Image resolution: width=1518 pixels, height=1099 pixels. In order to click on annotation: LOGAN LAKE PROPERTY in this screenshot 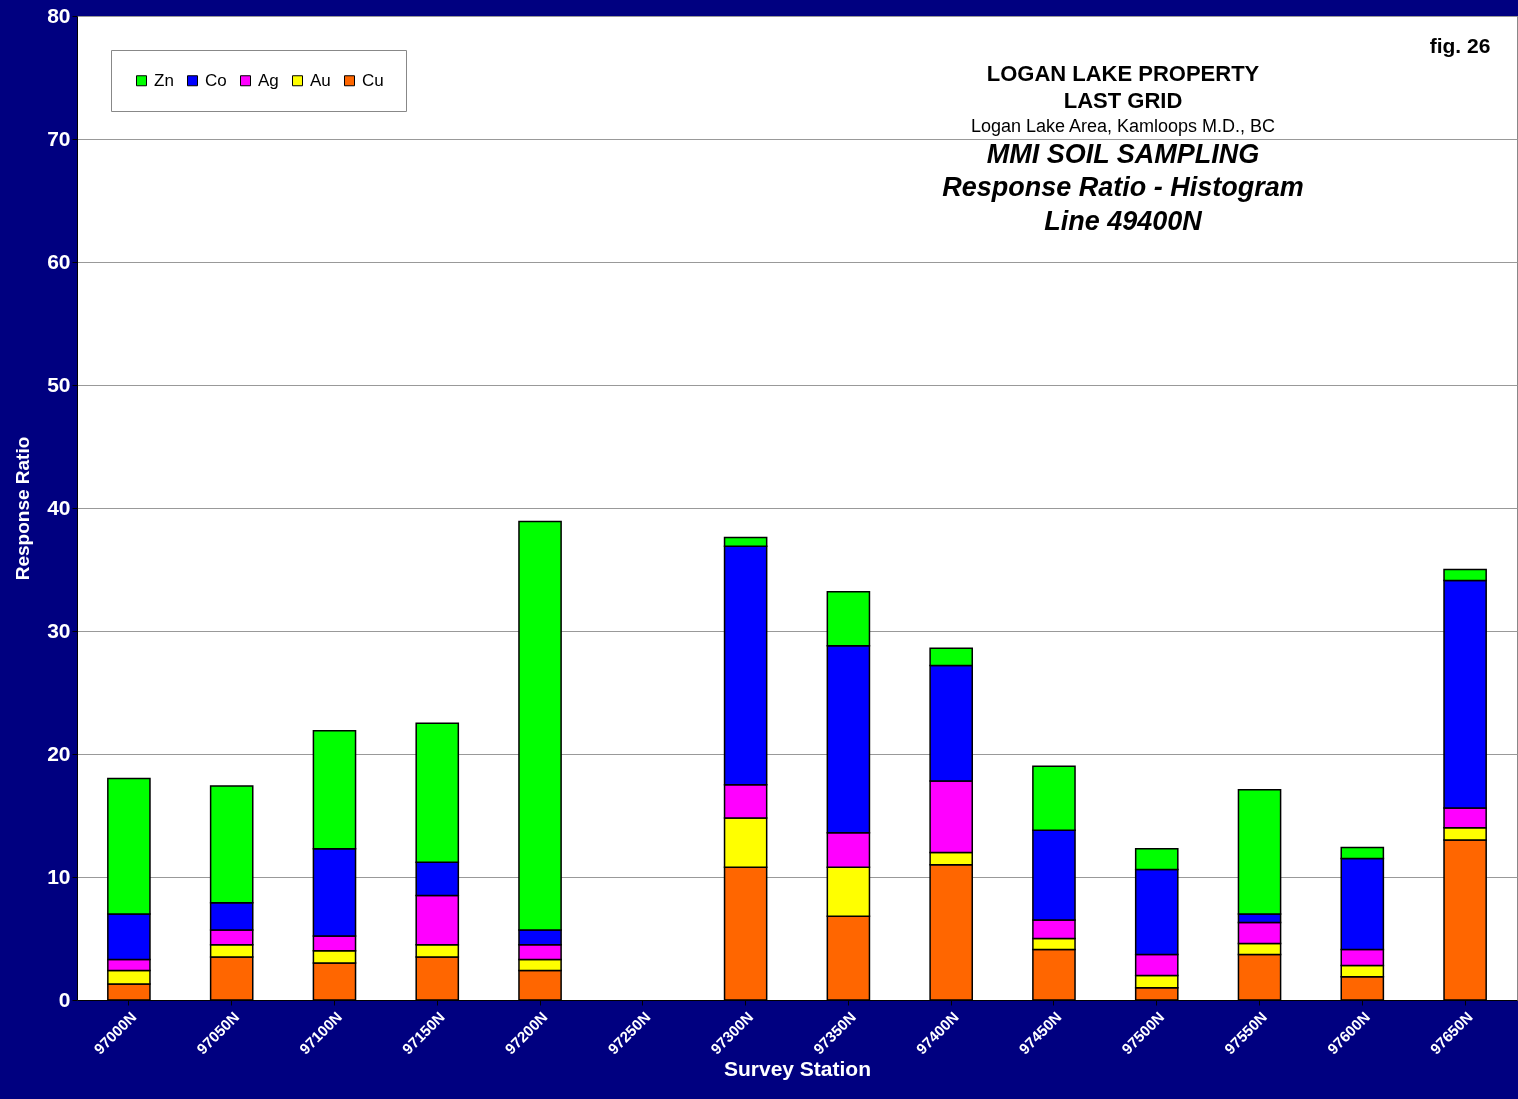, I will do `click(1123, 73)`.